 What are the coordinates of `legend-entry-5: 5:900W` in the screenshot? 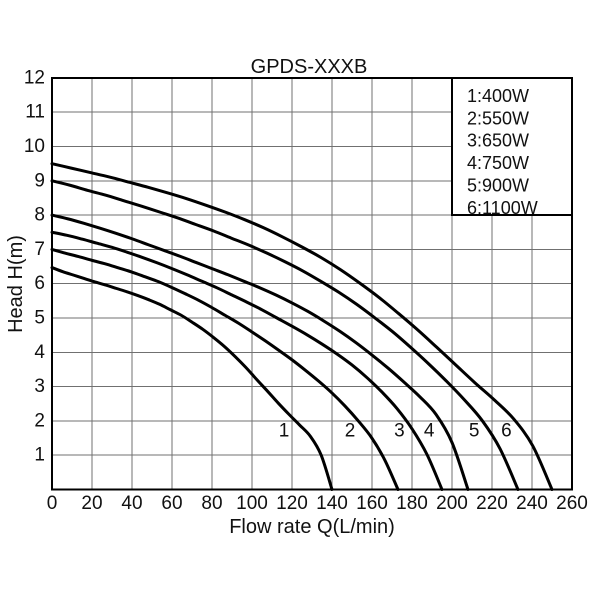 It's located at (498, 186).